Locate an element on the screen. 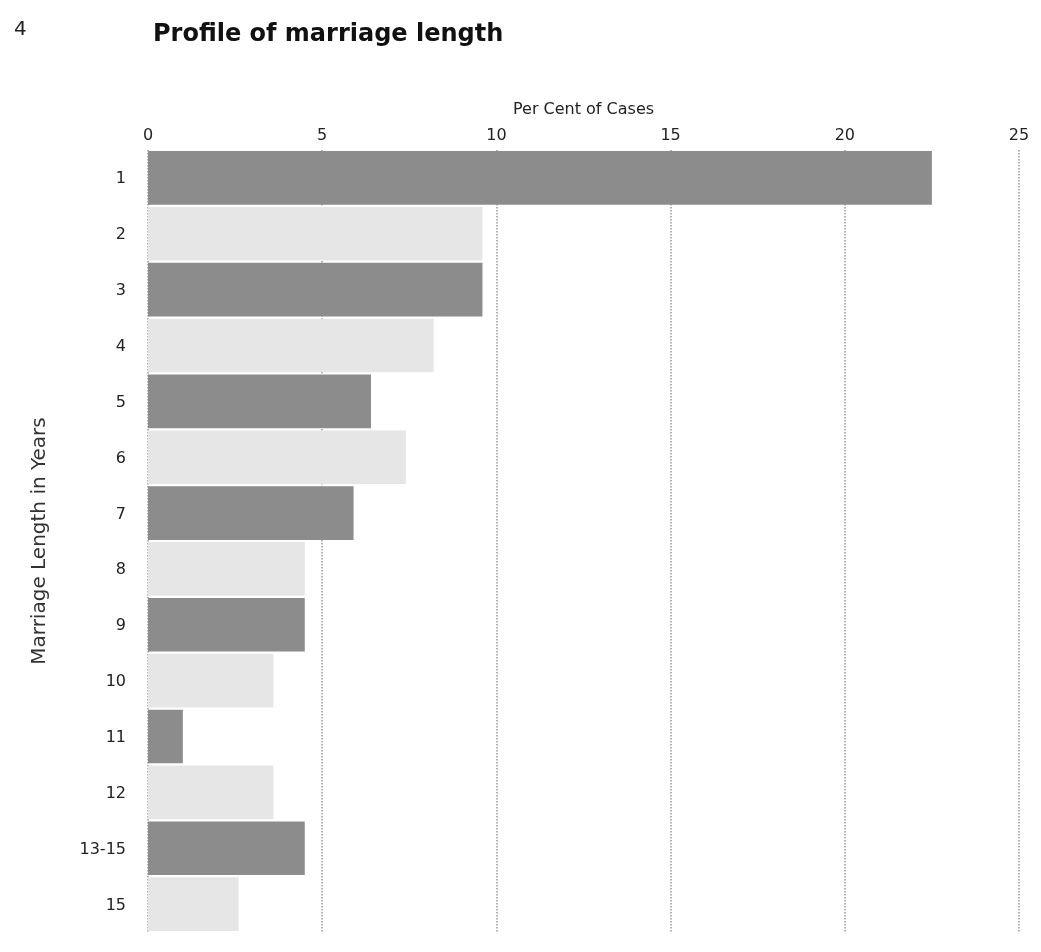  y-tick-label: 13-15 is located at coordinates (102, 848).